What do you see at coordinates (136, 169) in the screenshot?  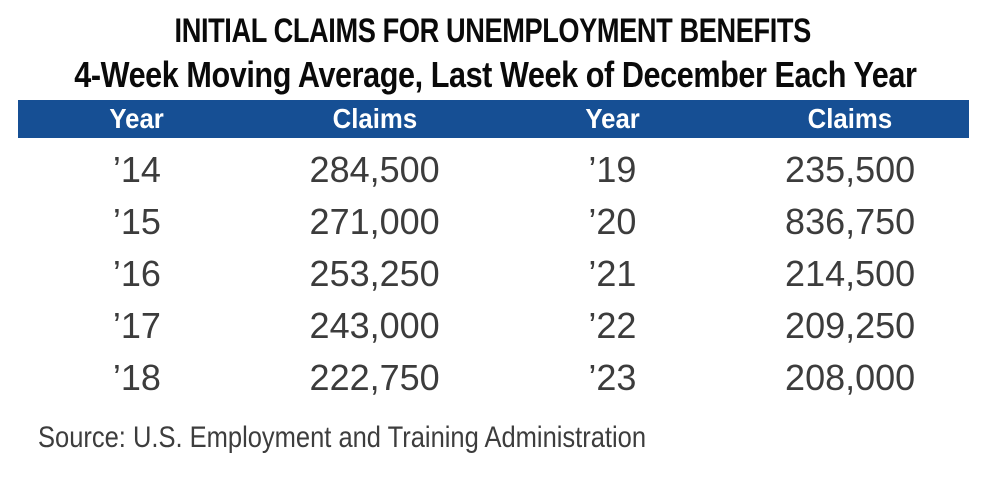 I see `year-cell: ’14` at bounding box center [136, 169].